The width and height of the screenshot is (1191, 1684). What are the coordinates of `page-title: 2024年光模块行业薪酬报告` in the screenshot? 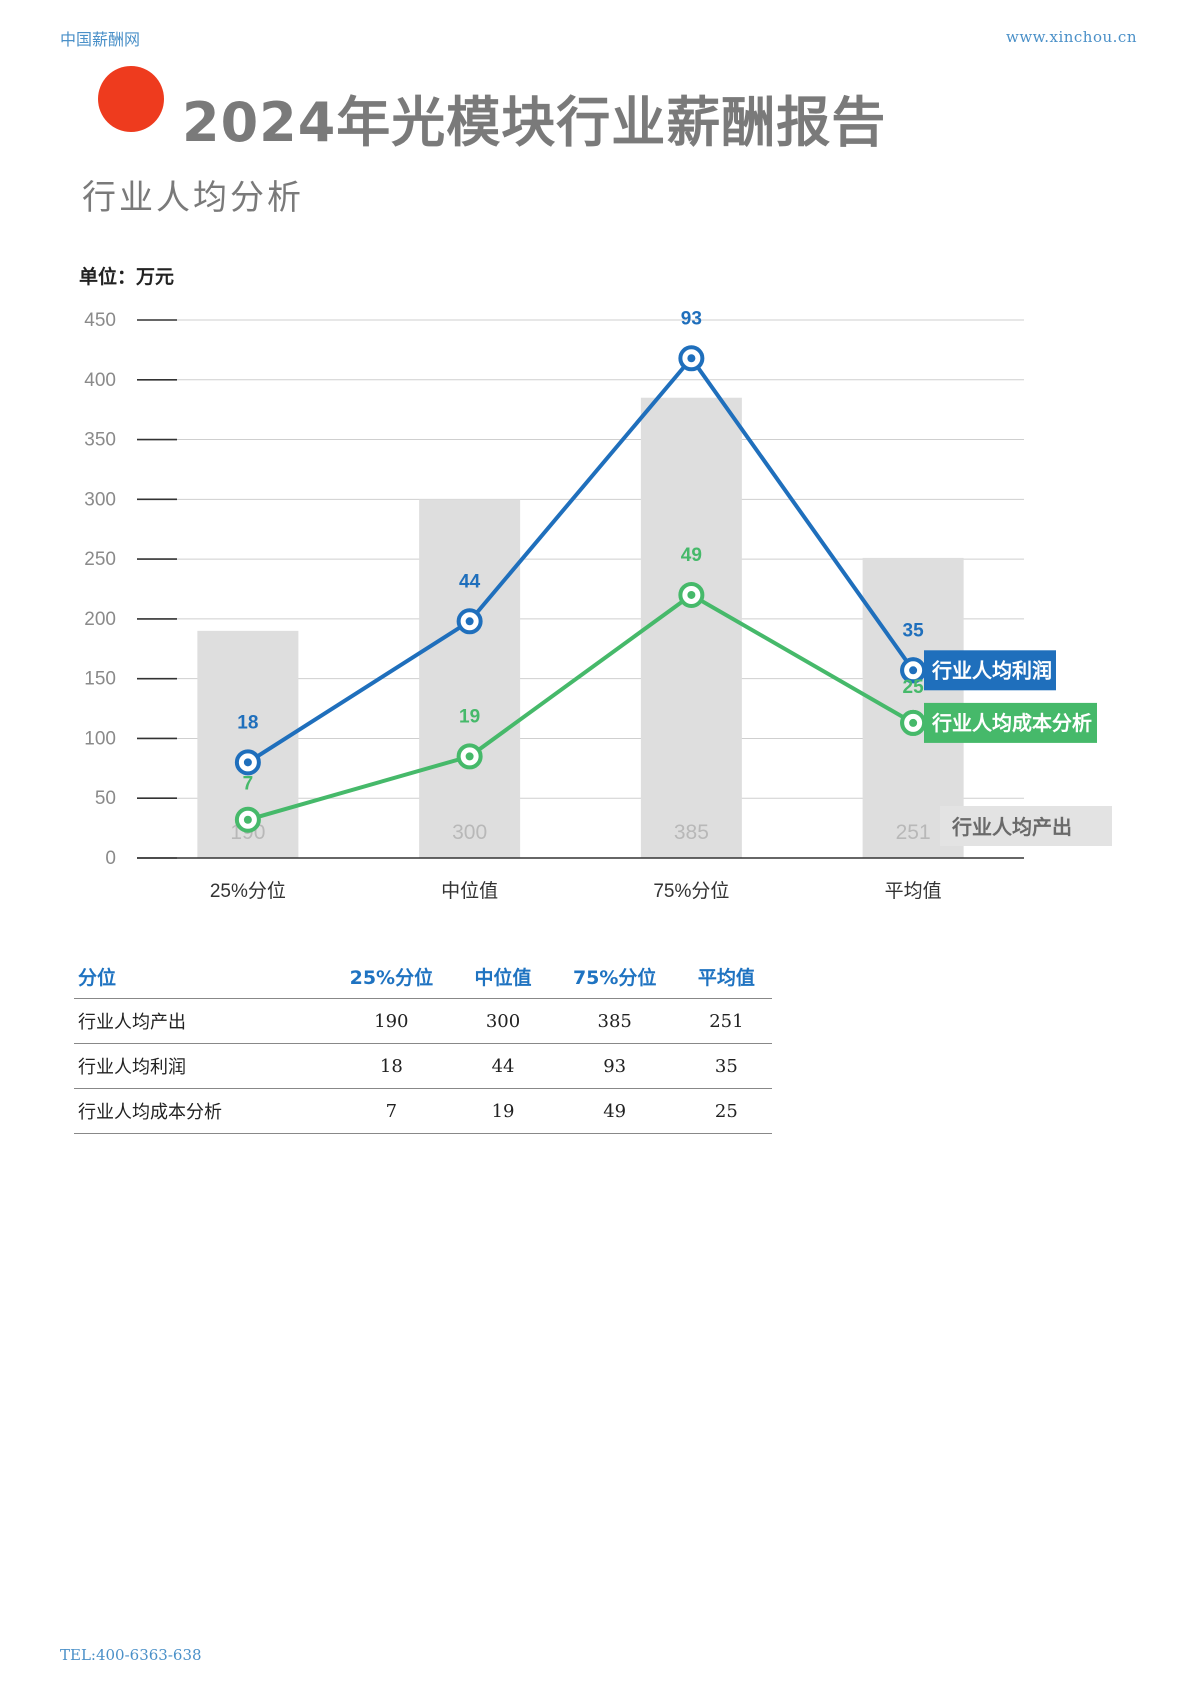 It's located at (534, 122).